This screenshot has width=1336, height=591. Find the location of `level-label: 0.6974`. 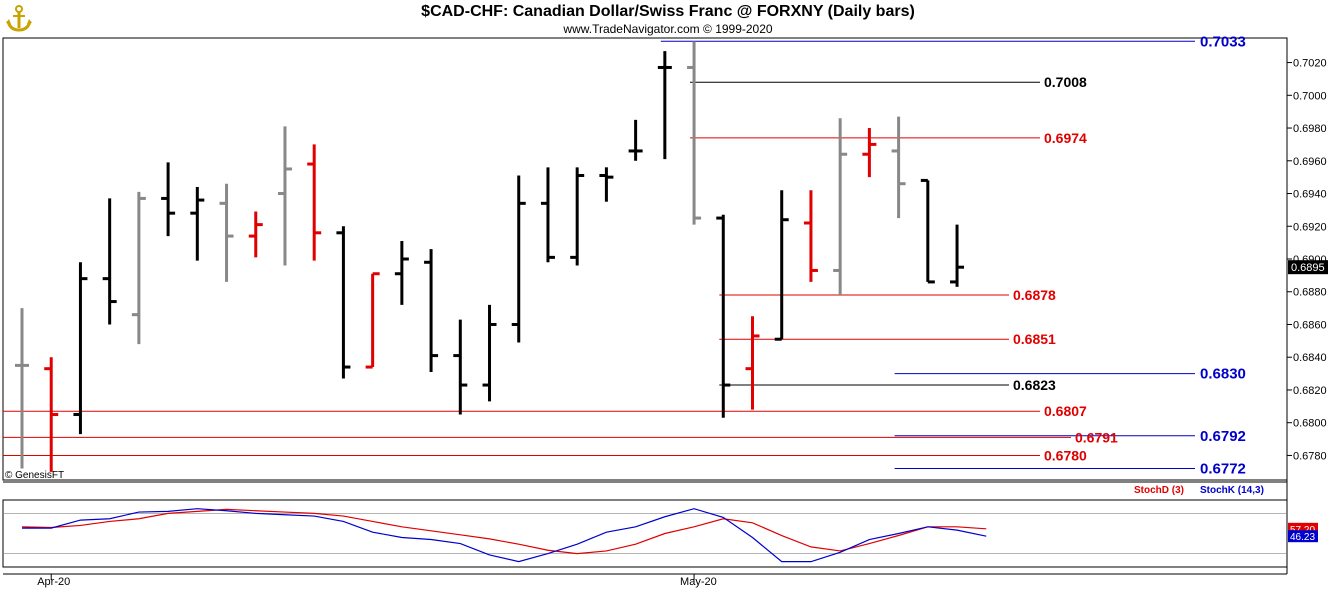

level-label: 0.6974 is located at coordinates (1065, 138).